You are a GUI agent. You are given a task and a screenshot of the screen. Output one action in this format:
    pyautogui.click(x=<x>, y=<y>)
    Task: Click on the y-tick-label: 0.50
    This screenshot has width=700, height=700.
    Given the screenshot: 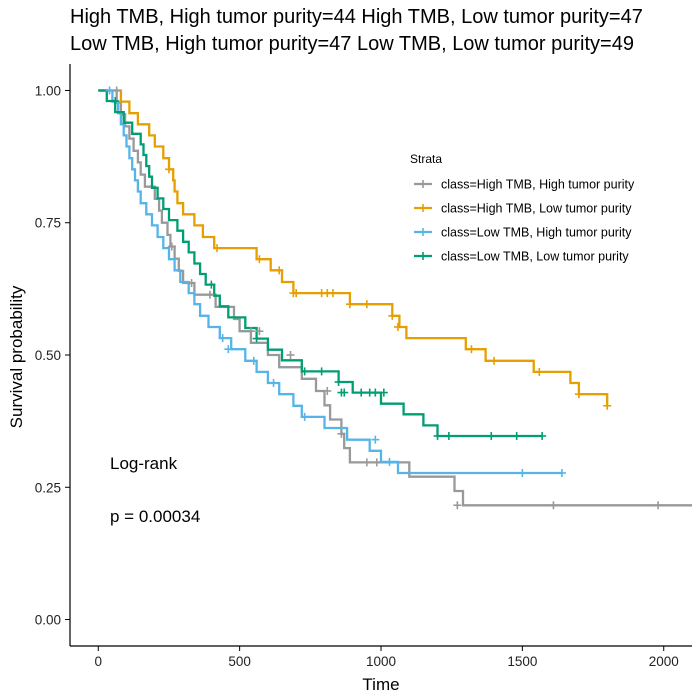 What is the action you would take?
    pyautogui.click(x=48, y=355)
    